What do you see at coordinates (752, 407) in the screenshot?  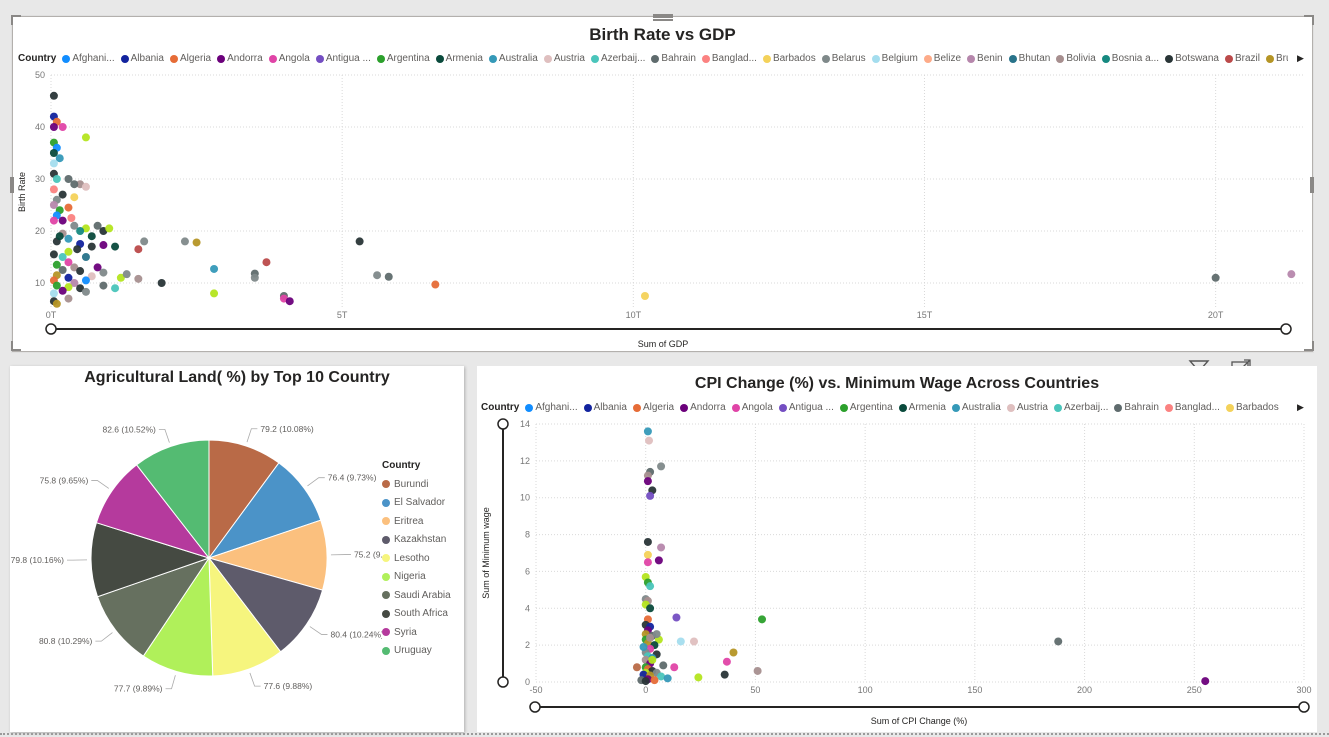 I see `legend-item: Angola` at bounding box center [752, 407].